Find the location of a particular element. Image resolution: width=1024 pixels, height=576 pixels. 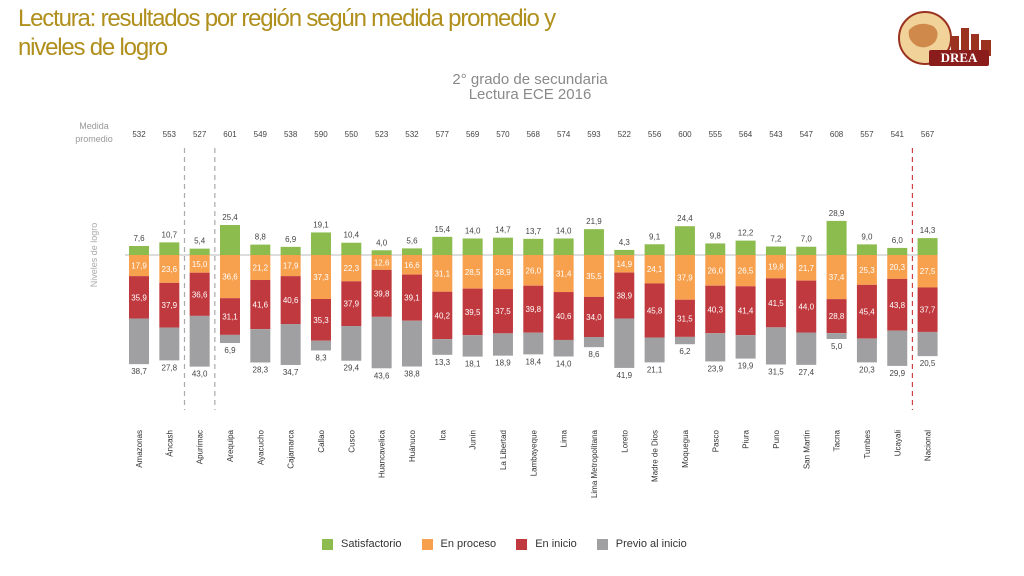

label-en-proceso: 31,4 is located at coordinates (564, 274).